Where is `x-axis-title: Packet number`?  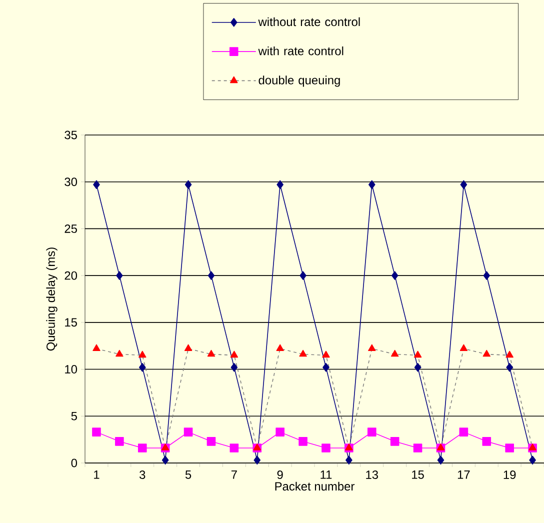
x-axis-title: Packet number is located at coordinates (314, 486).